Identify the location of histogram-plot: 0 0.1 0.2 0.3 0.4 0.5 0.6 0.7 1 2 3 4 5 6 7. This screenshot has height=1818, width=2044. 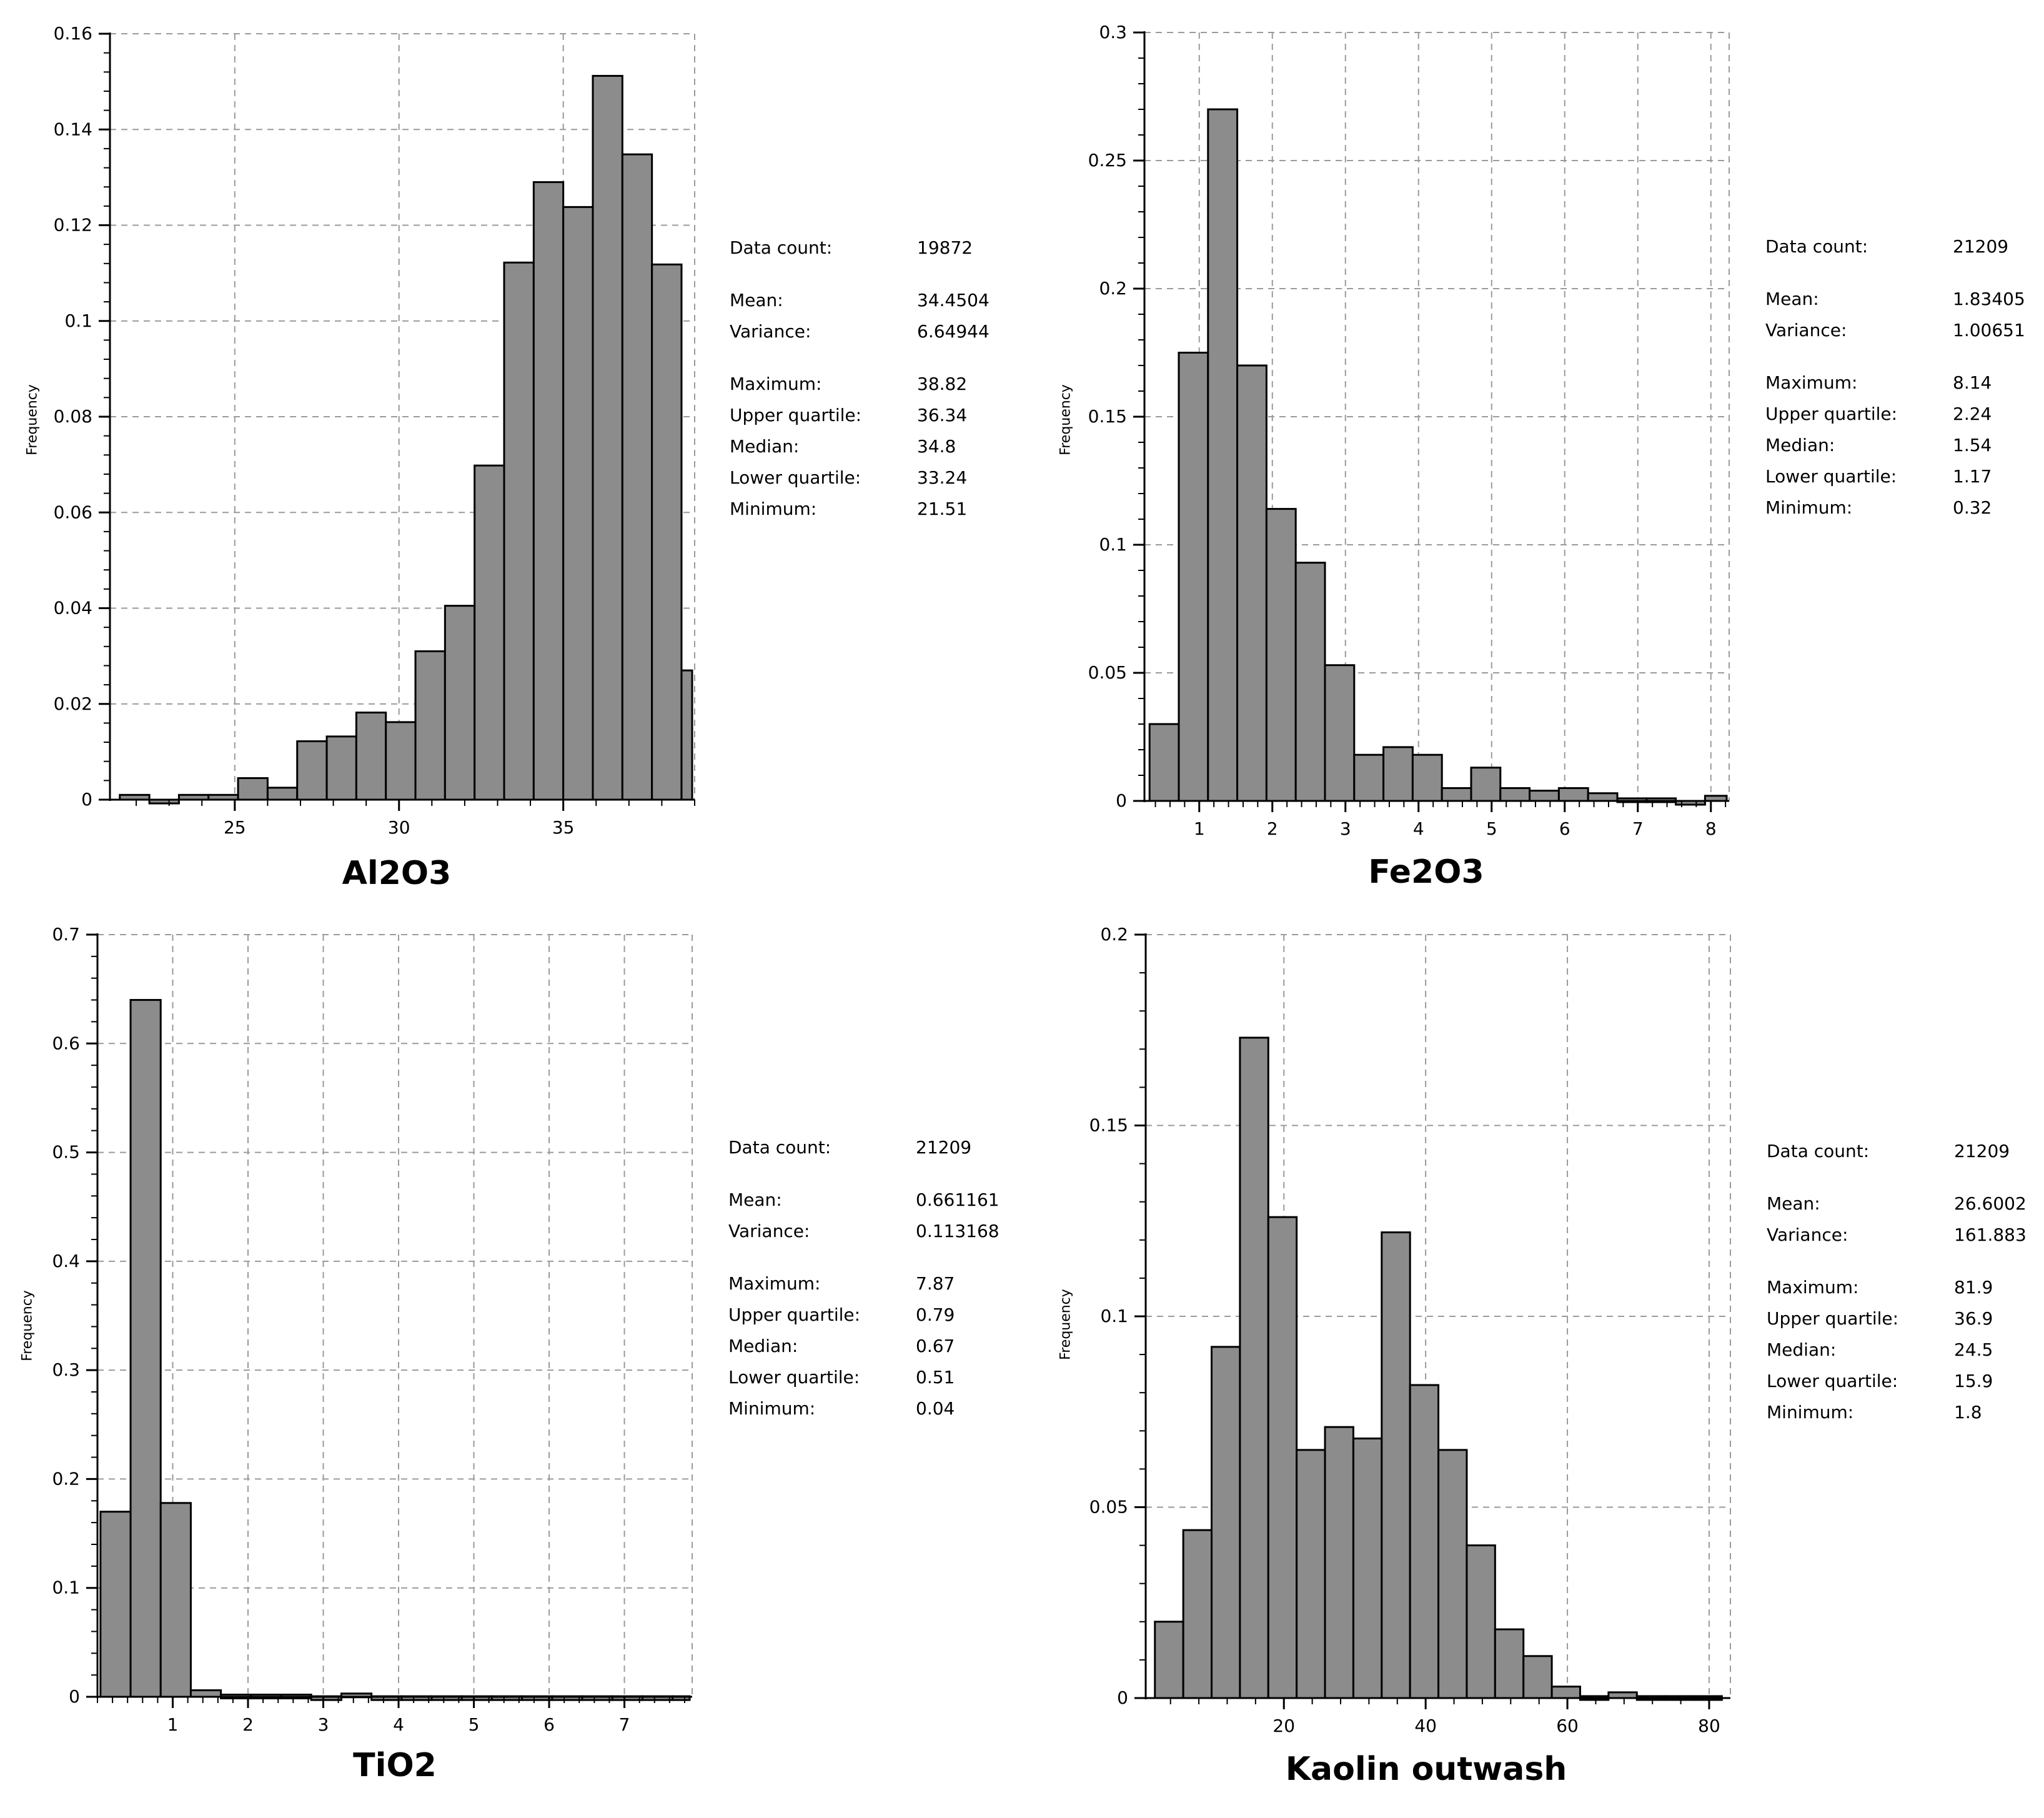
(372, 1329).